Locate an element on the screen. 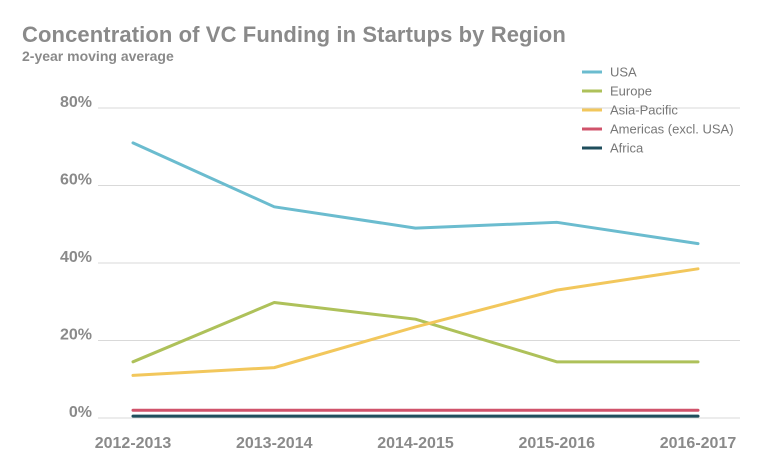  y-tick-label: 40% is located at coordinates (76, 257).